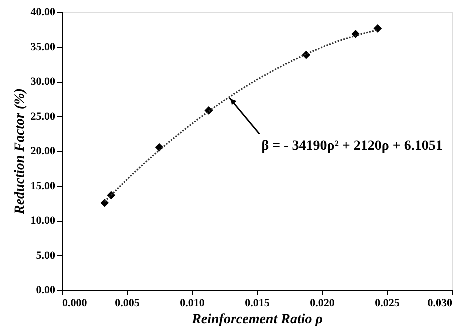 The height and width of the screenshot is (330, 466). I want to click on x-tick-label: 0.000, so click(75, 304).